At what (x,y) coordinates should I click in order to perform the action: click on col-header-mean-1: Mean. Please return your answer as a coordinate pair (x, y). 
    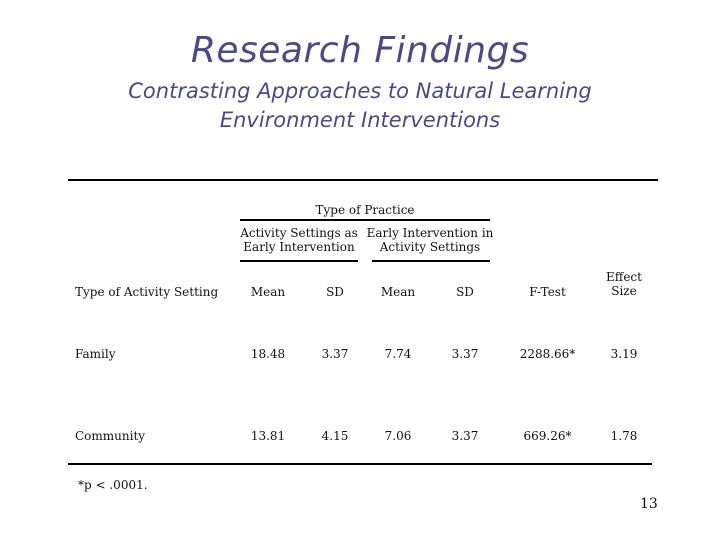
    Looking at the image, I should click on (268, 292).